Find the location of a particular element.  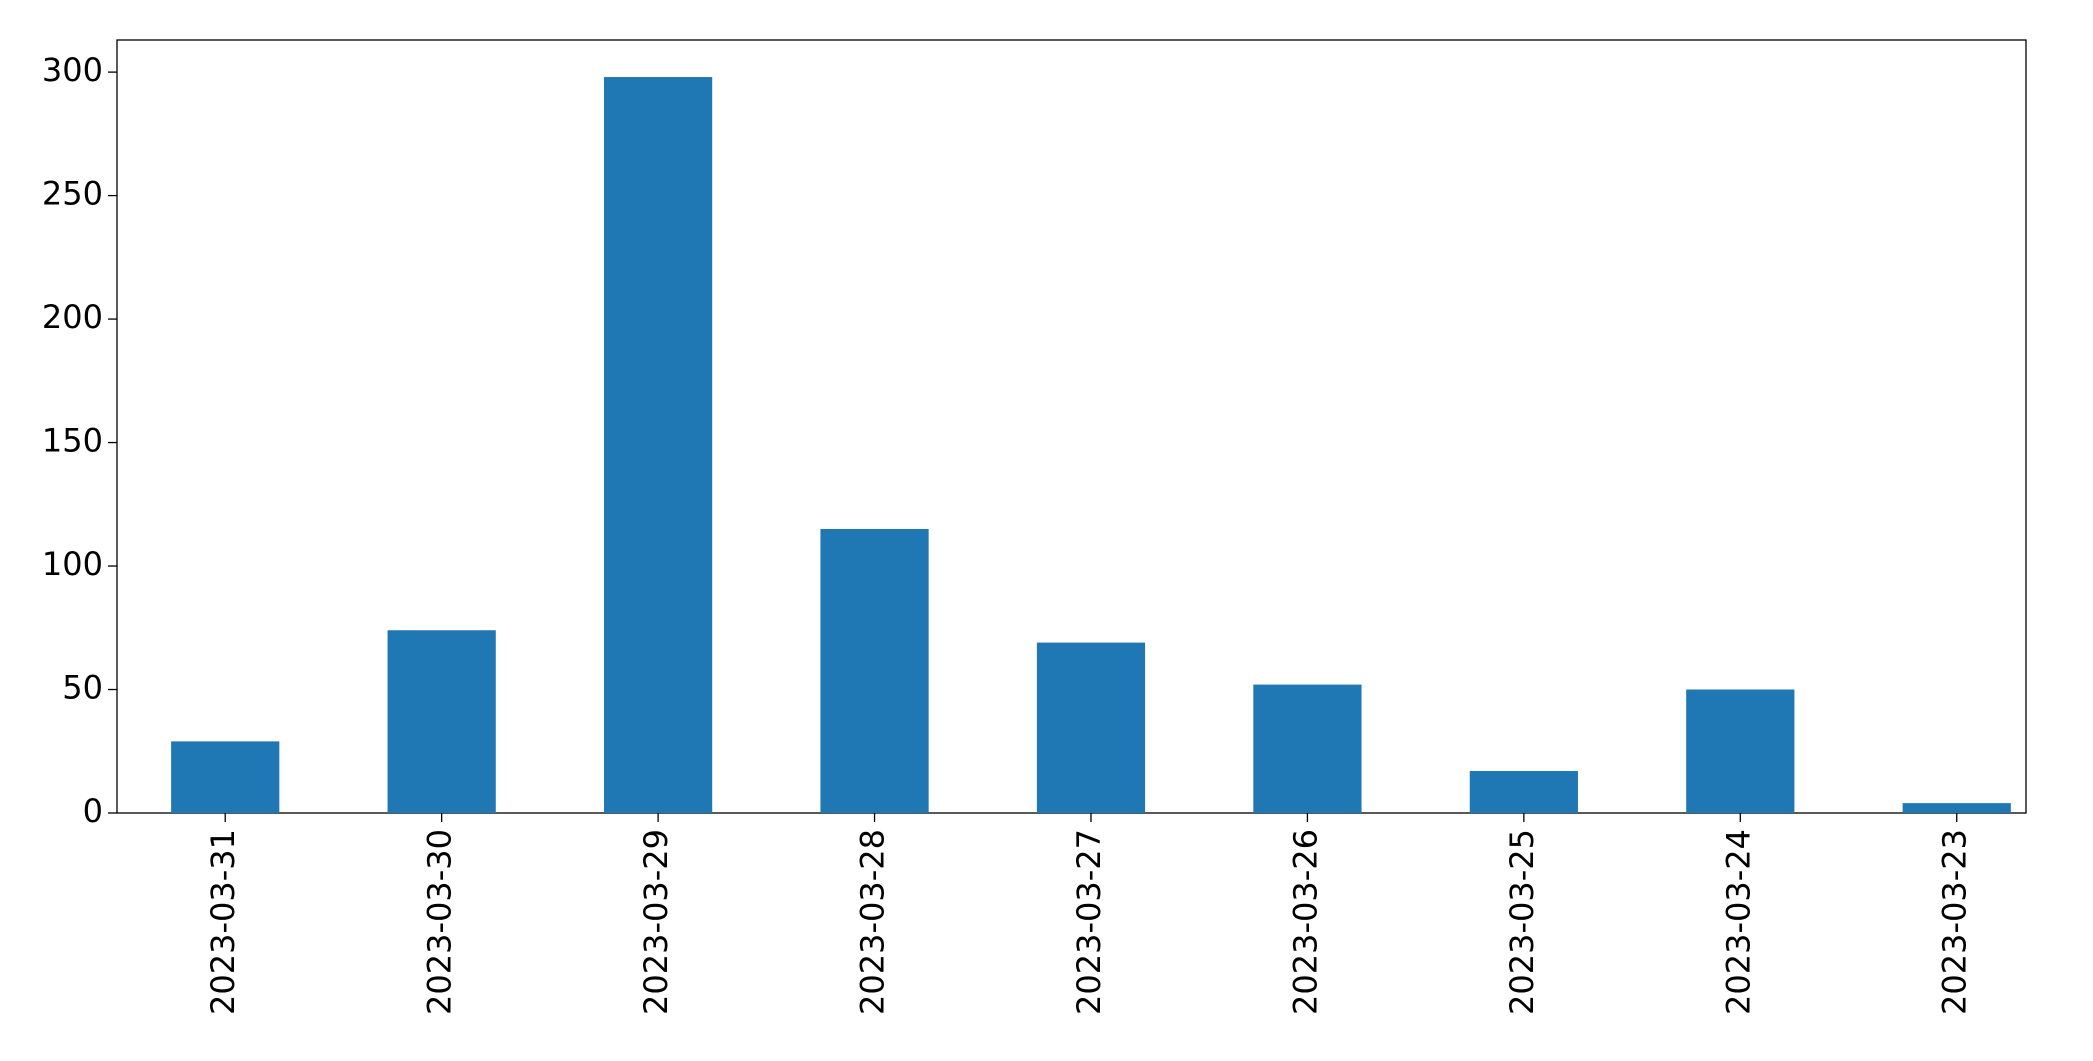

y-tick-label: 100 is located at coordinates (72, 564).